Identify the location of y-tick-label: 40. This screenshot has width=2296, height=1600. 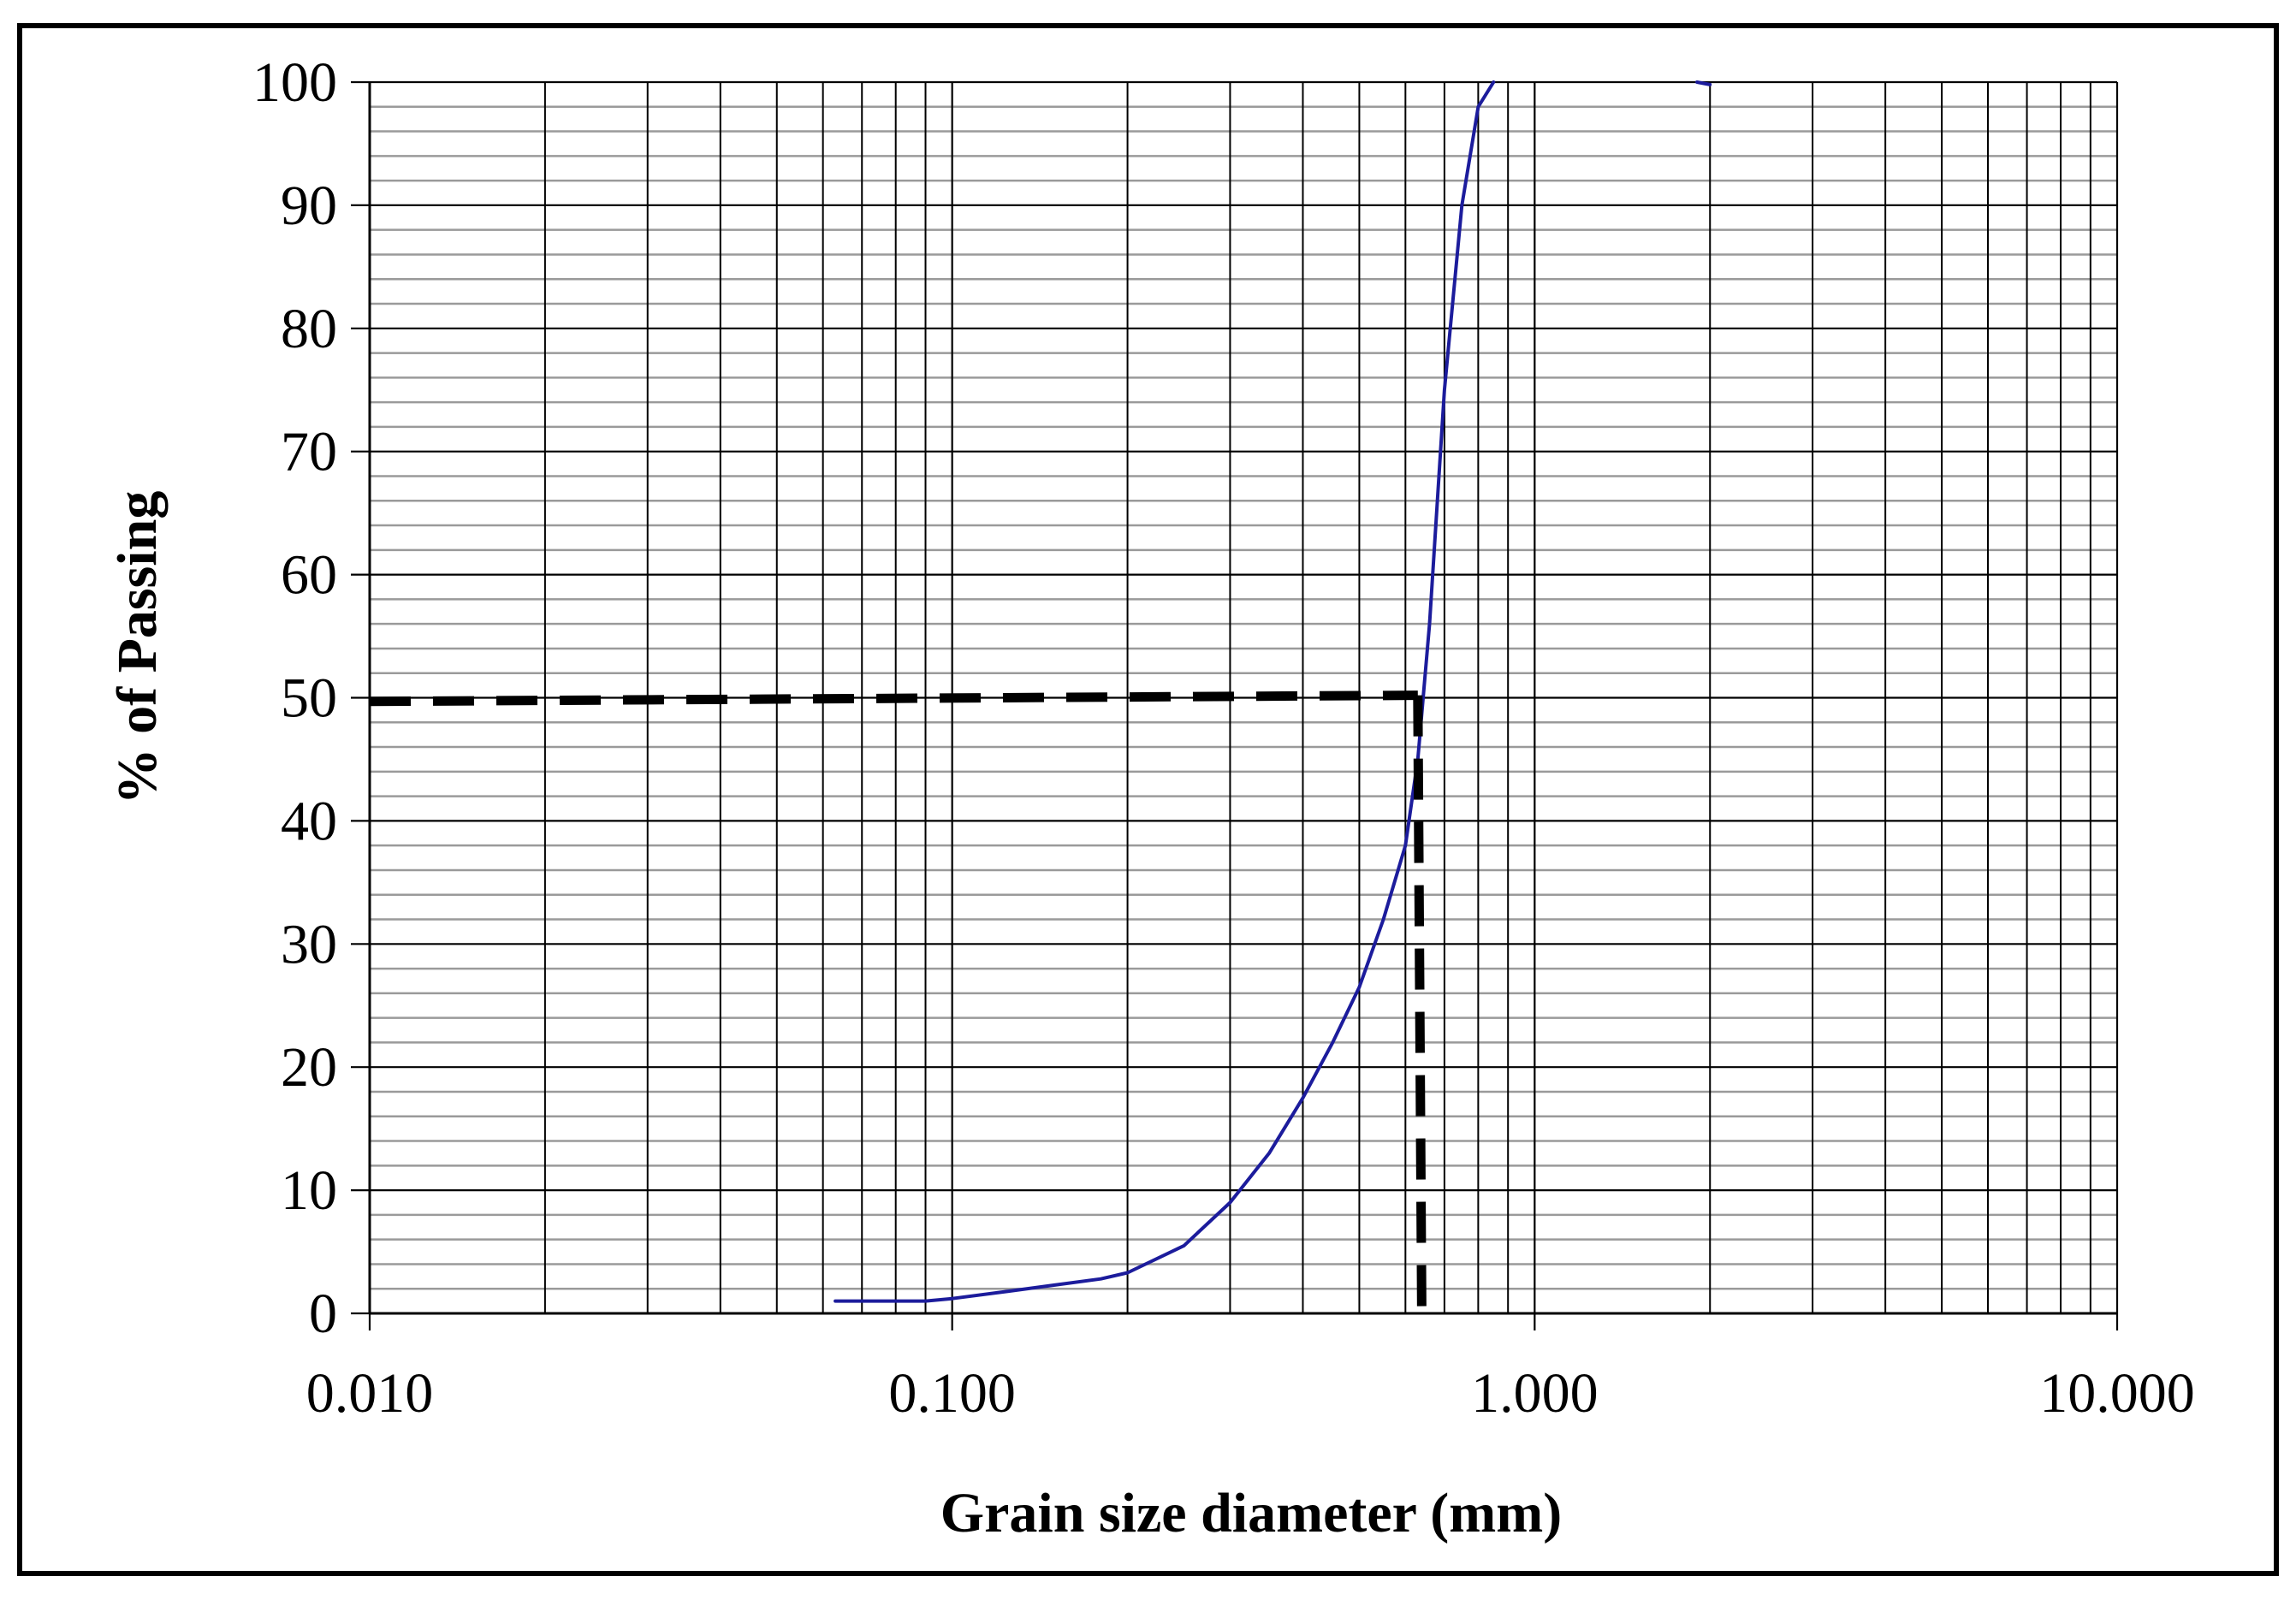
(309, 821).